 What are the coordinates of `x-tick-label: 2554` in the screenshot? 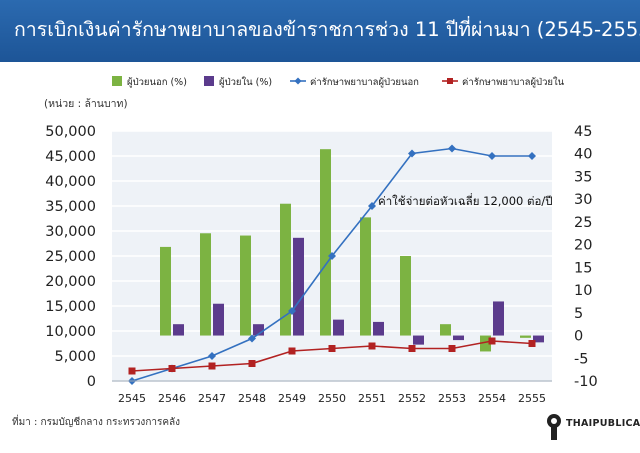 It's located at (492, 398).